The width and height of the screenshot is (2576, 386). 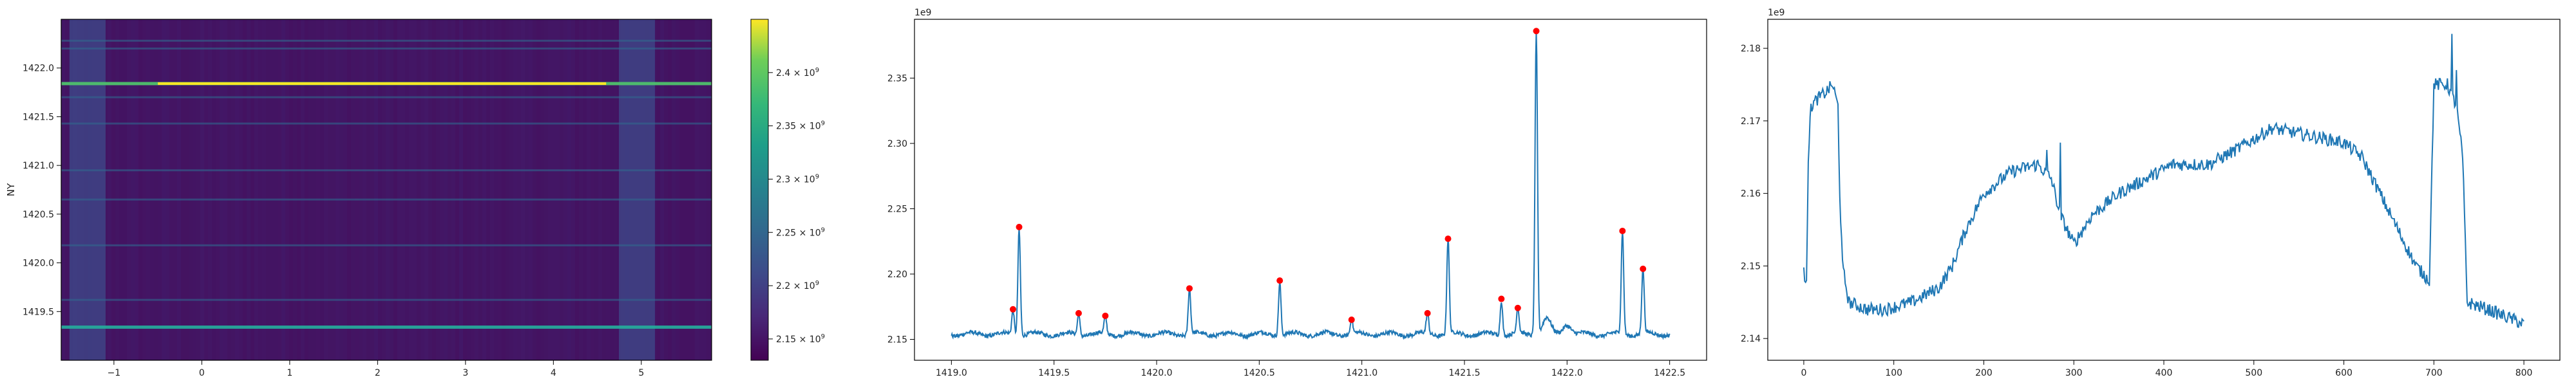 I want to click on y-tick-label: 2.35, so click(x=897, y=78).